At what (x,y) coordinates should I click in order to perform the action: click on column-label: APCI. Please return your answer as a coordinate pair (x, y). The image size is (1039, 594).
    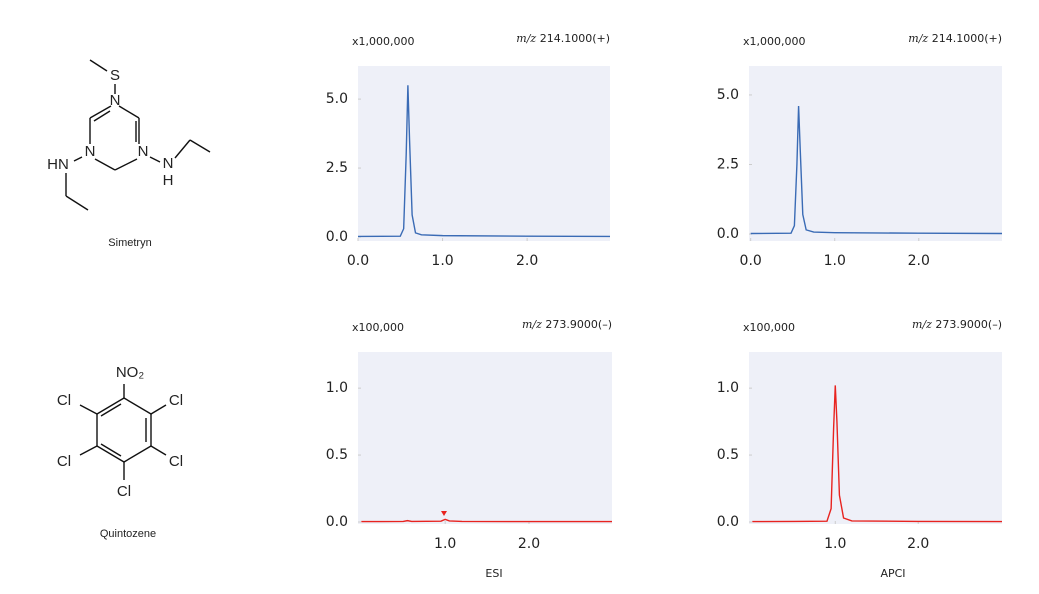
    Looking at the image, I should click on (892, 573).